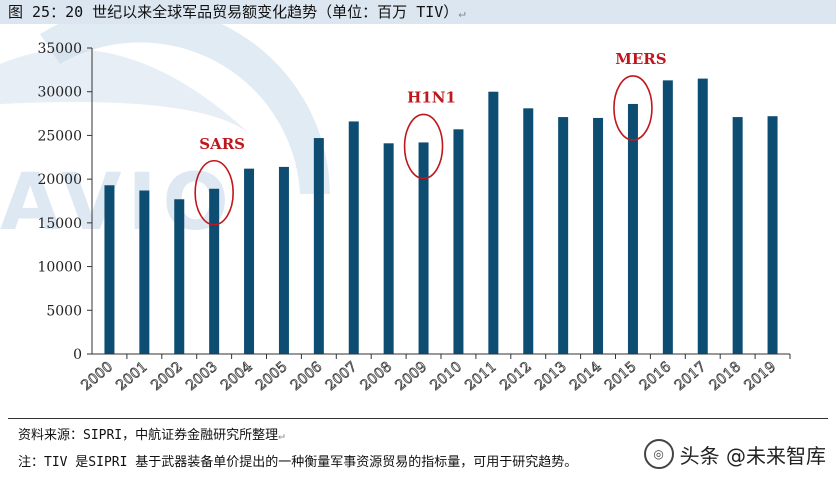  What do you see at coordinates (59, 49) in the screenshot?
I see `y-tick-label: 35000` at bounding box center [59, 49].